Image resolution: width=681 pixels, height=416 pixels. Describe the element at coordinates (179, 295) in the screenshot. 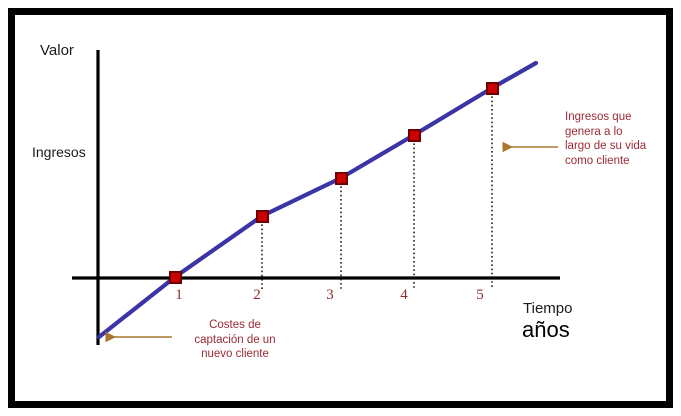

I see `x-tick-label-1: 1` at that location.